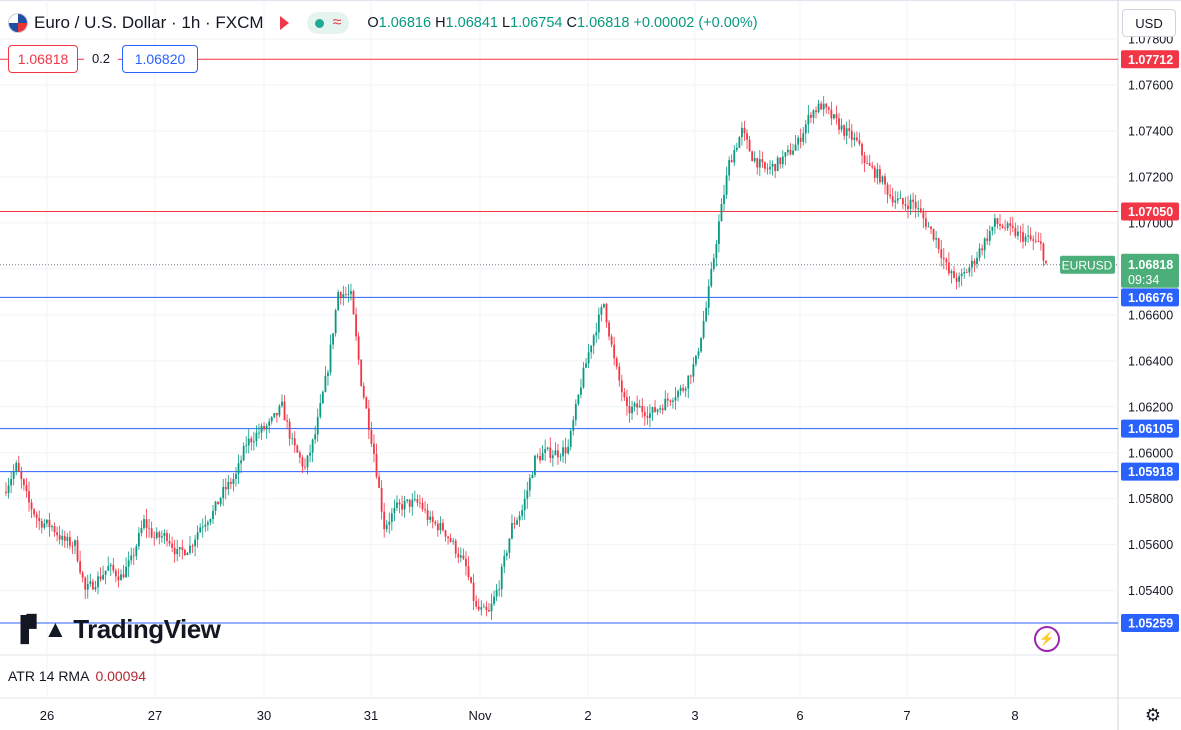 This screenshot has width=1181, height=730. What do you see at coordinates (101, 58) in the screenshot?
I see `spread-value: 0.2` at bounding box center [101, 58].